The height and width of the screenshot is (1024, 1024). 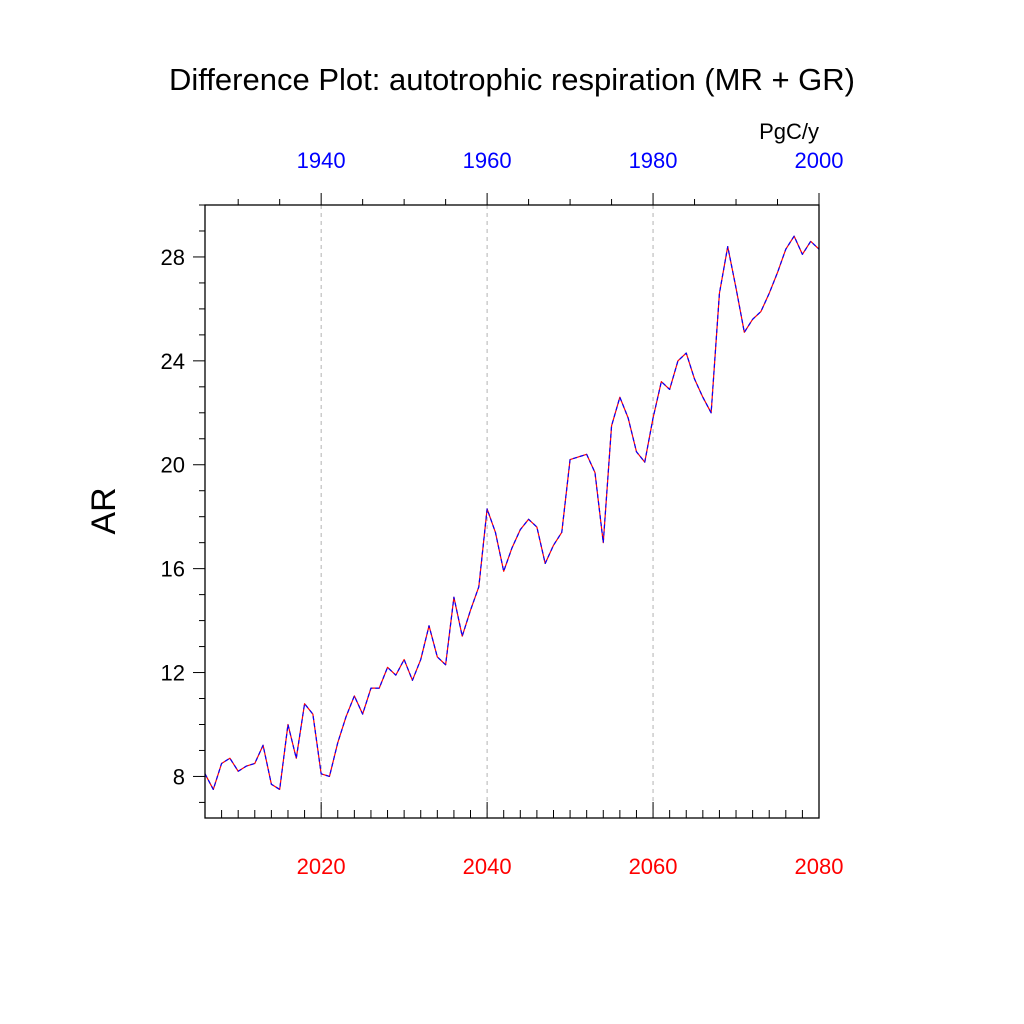 What do you see at coordinates (104, 510) in the screenshot?
I see `y-axis-label: AR` at bounding box center [104, 510].